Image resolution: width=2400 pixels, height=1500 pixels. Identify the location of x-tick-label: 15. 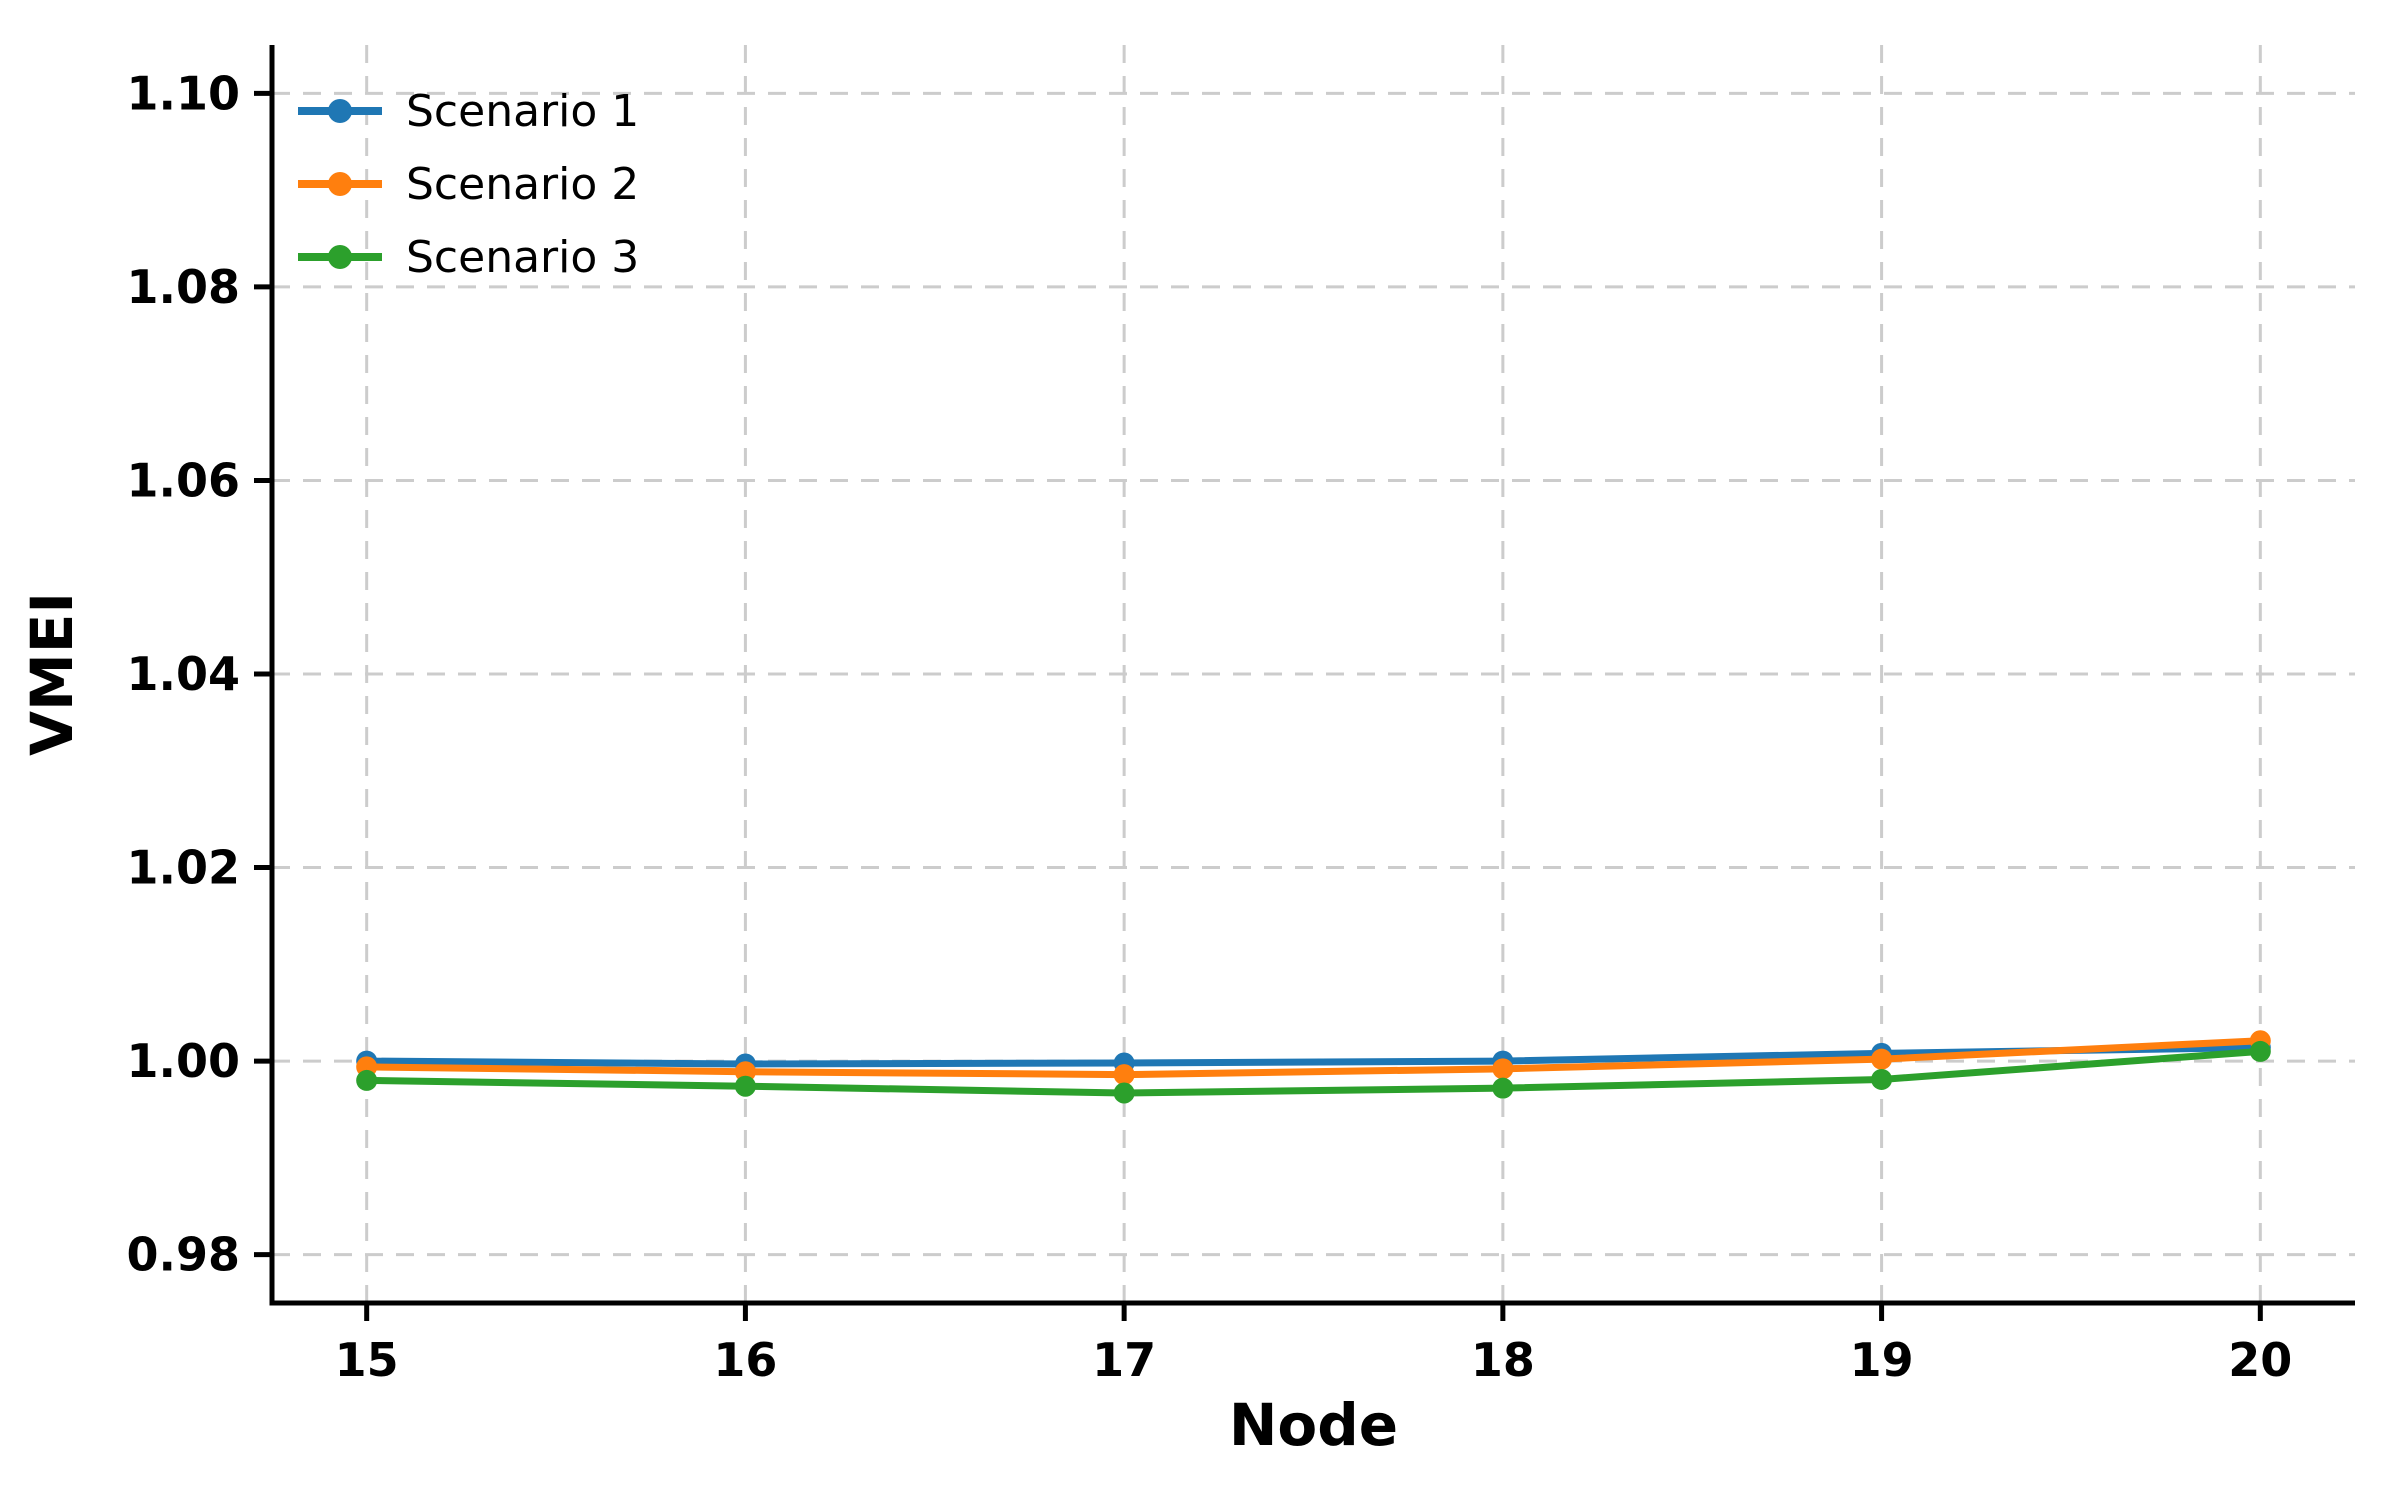
(367, 1360).